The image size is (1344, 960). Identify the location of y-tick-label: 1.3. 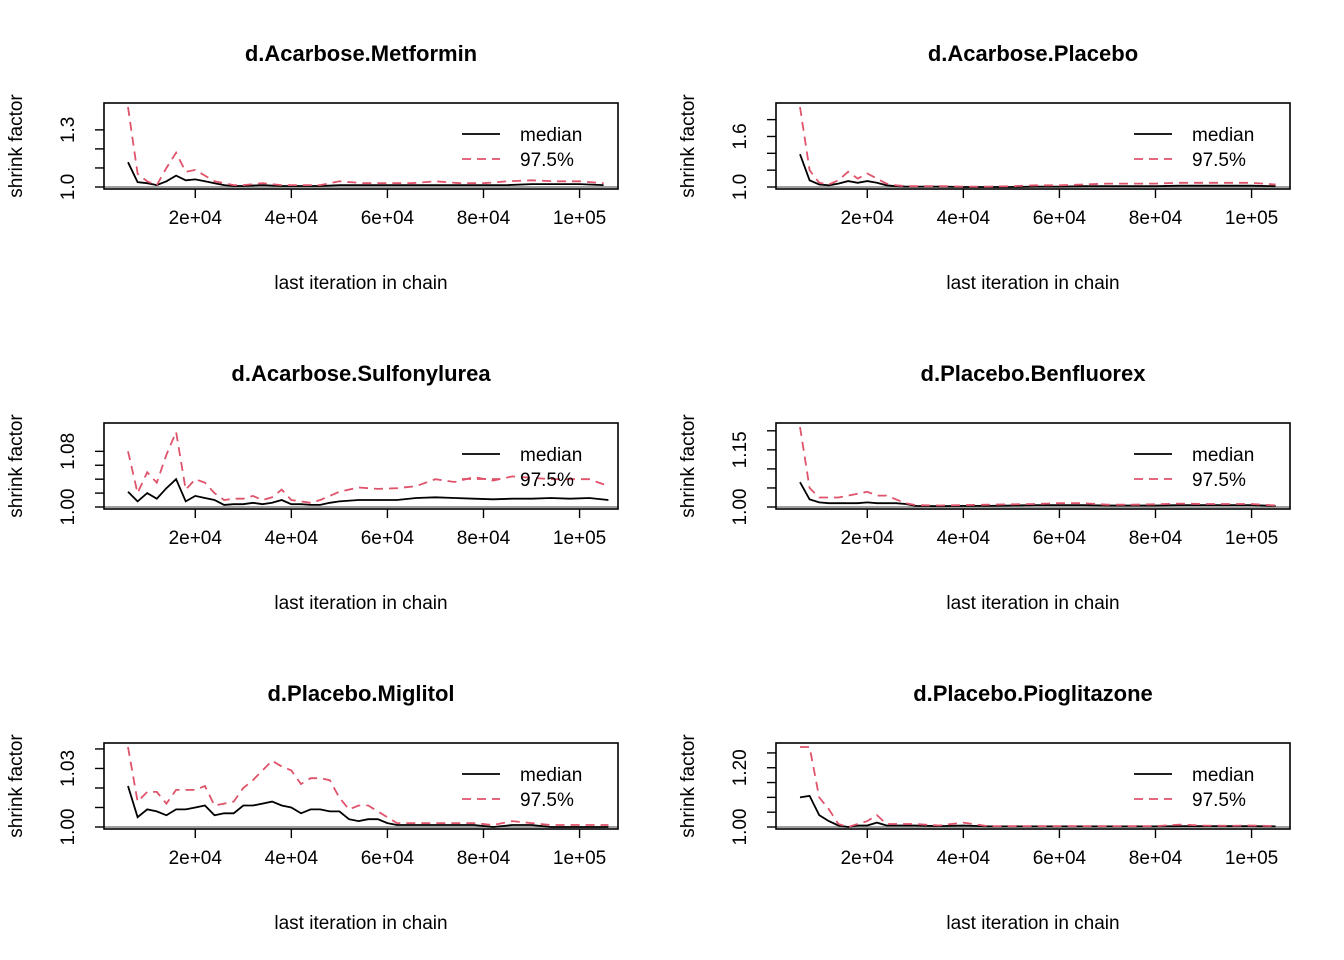
(68, 130).